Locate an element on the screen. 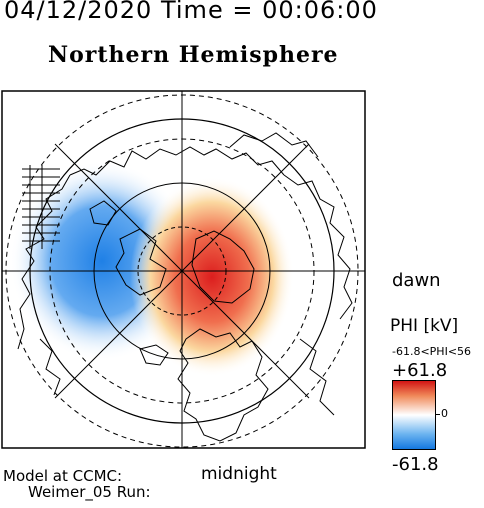 Image resolution: width=484 pixels, height=508 pixels. colorbar-range-text: -61.8<PHI<56 is located at coordinates (432, 351).